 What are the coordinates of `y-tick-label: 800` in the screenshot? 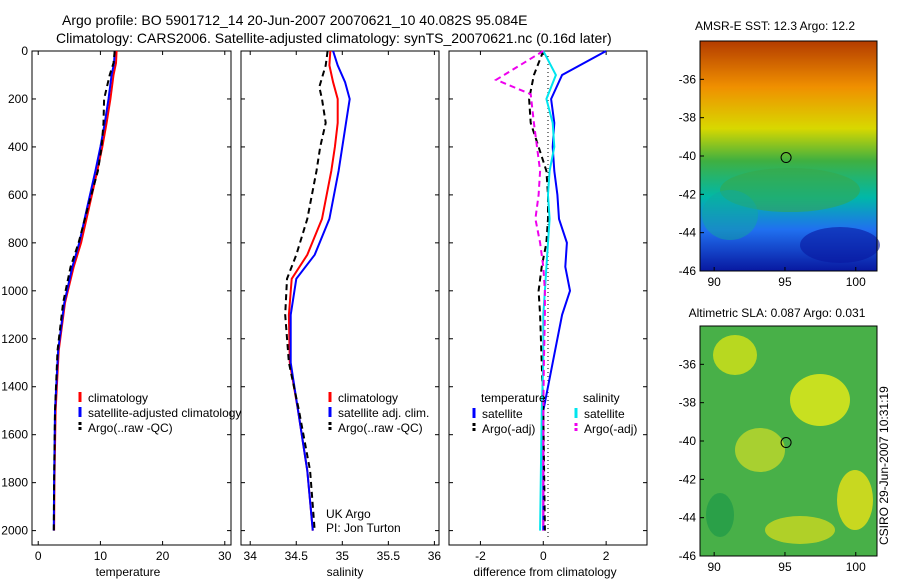 It's located at (18, 243).